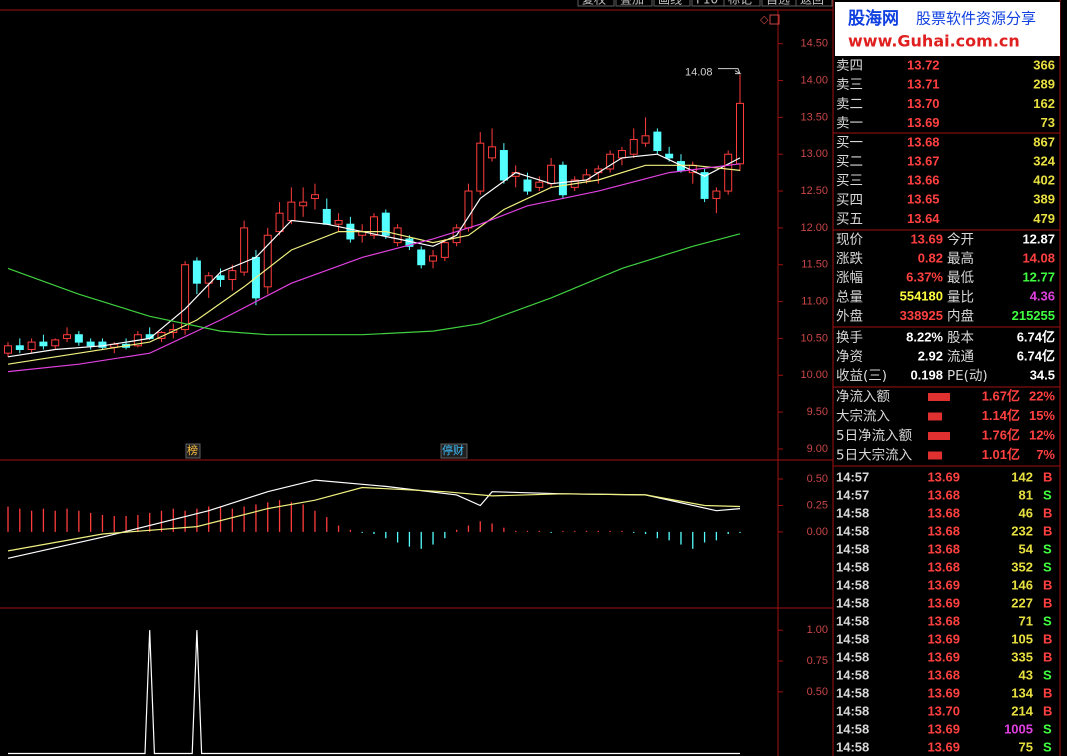 This screenshot has height=756, width=1067. I want to click on quote-label: 净资, so click(849, 357).